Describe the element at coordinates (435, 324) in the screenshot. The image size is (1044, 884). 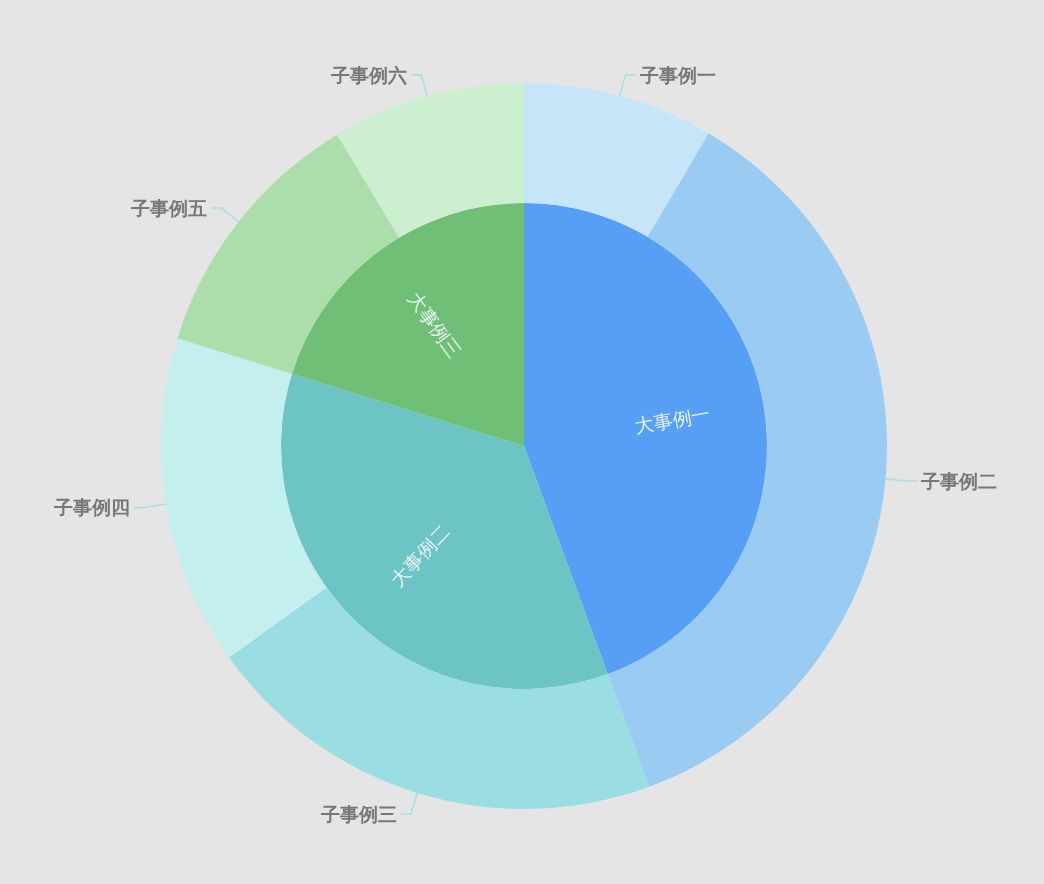
I see `slice-label: 大事例三` at that location.